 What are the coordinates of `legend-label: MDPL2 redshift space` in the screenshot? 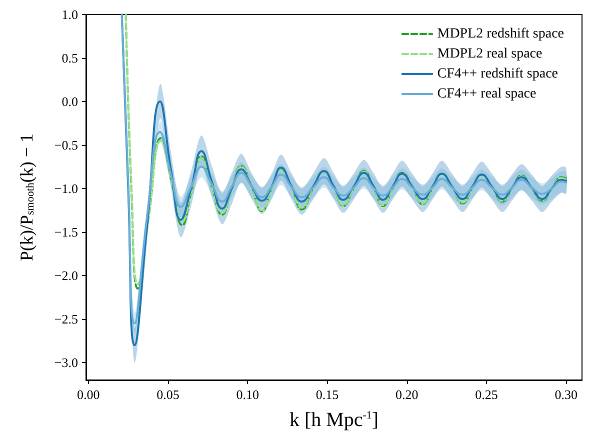 It's located at (500, 34).